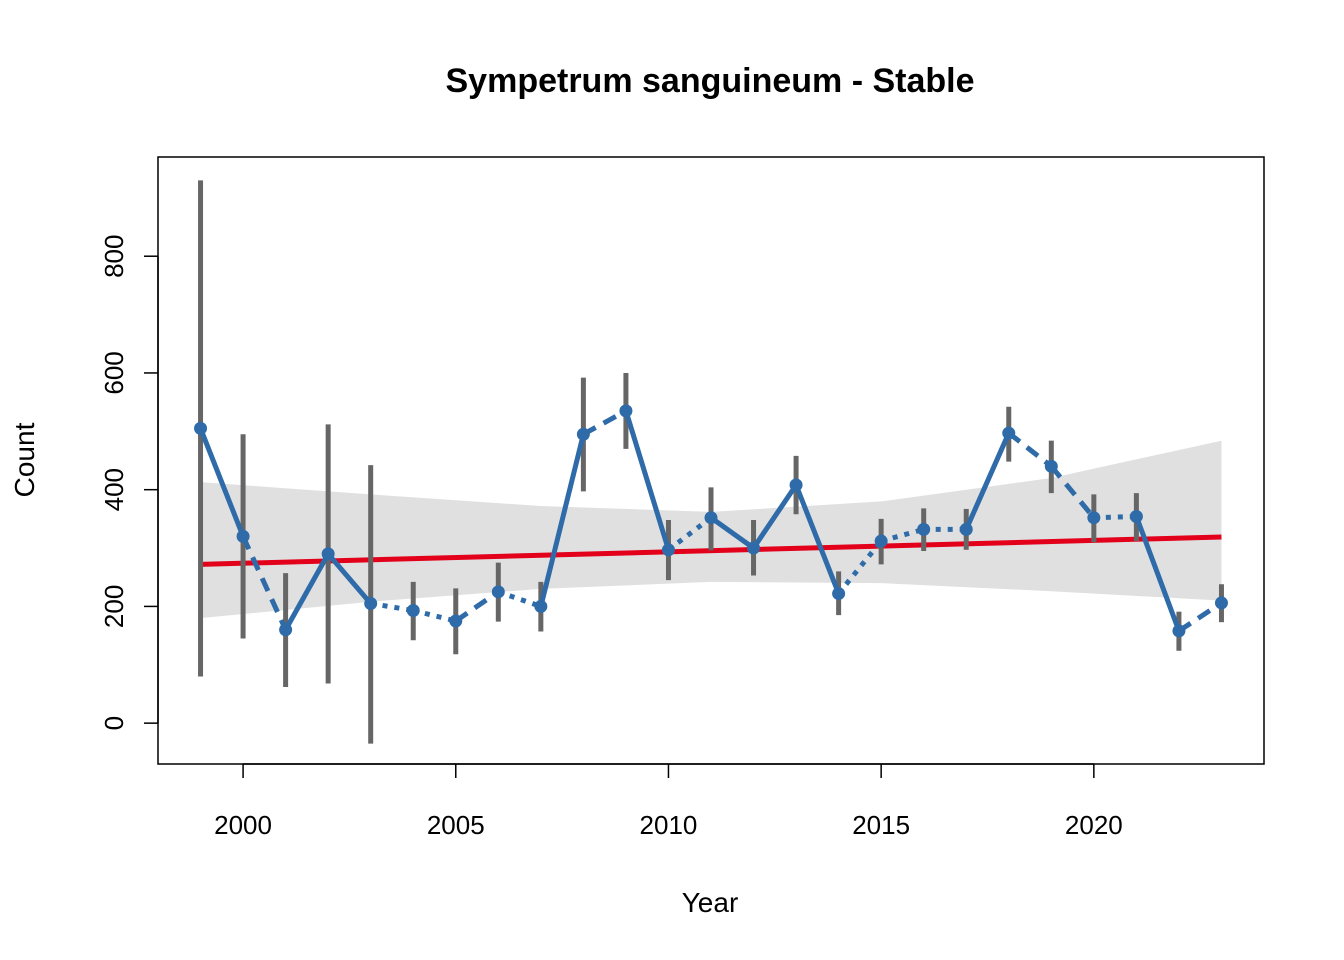 This screenshot has width=1344, height=960. What do you see at coordinates (114, 372) in the screenshot?
I see `y-tick-label: 600` at bounding box center [114, 372].